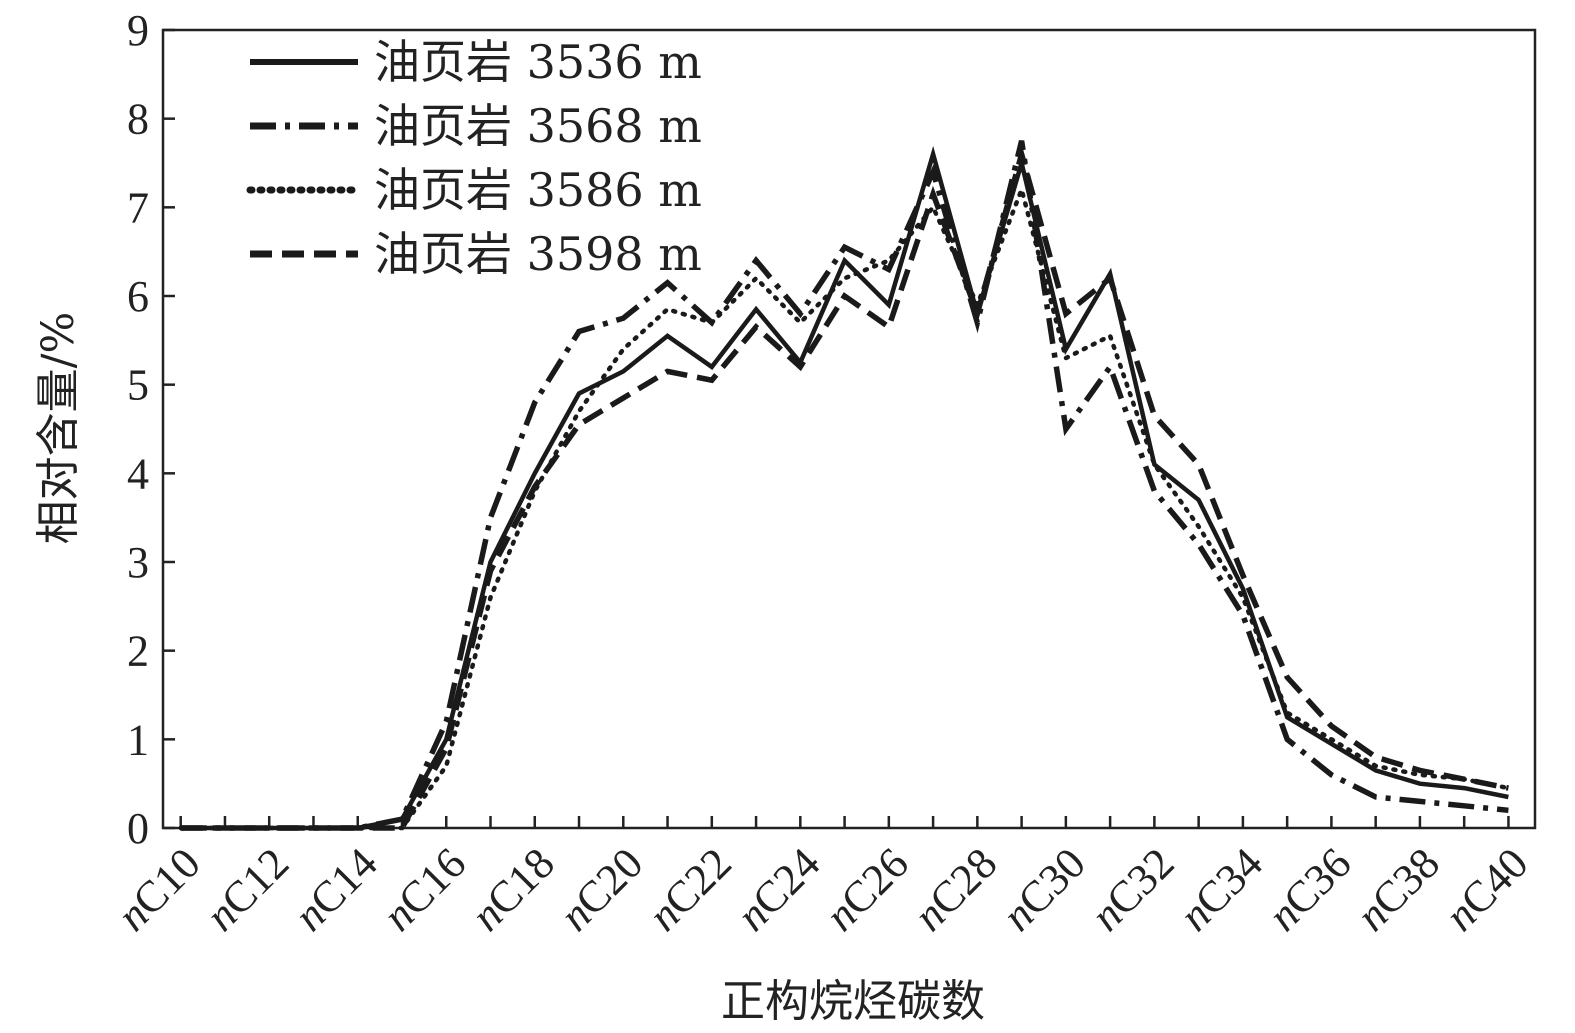  Describe the element at coordinates (138, 828) in the screenshot. I see `y-tick-label: 0` at that location.